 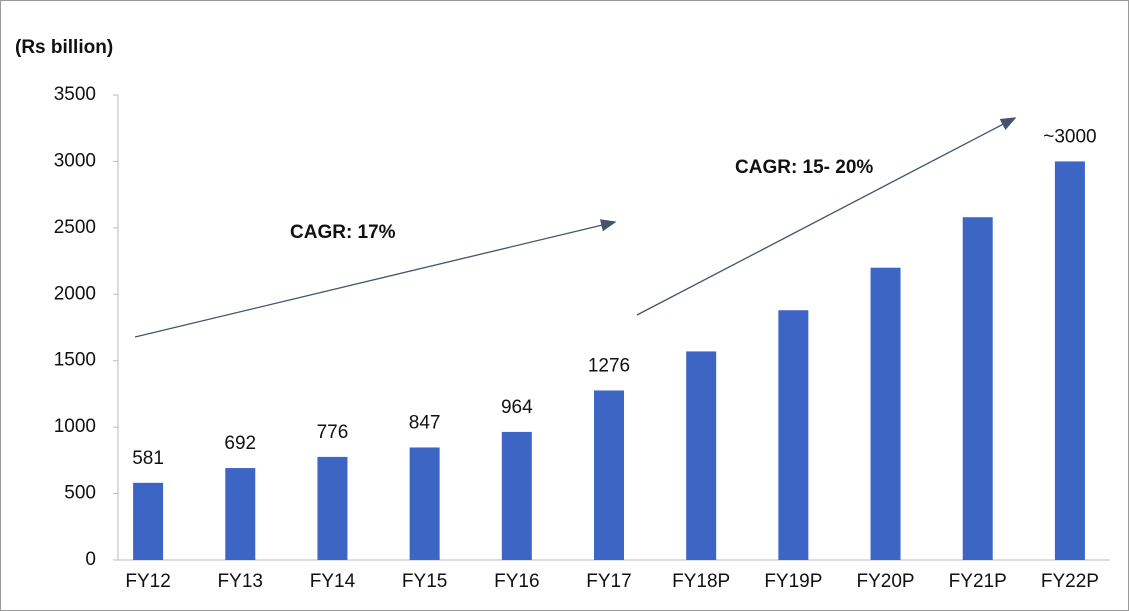 I want to click on data-label: 581, so click(x=148, y=458).